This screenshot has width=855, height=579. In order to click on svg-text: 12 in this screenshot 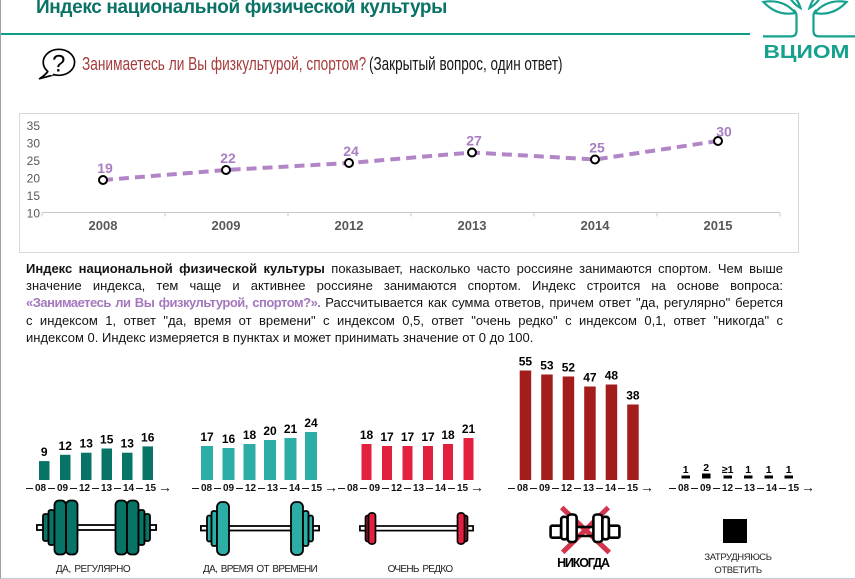, I will do `click(66, 446)`.